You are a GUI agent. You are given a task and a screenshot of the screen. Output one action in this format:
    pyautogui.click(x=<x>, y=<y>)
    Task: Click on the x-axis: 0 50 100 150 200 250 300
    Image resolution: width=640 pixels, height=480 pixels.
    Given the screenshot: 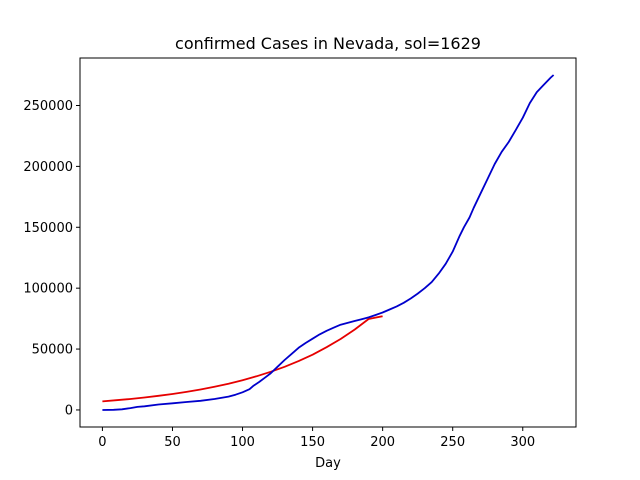 What is the action you would take?
    pyautogui.click(x=316, y=438)
    